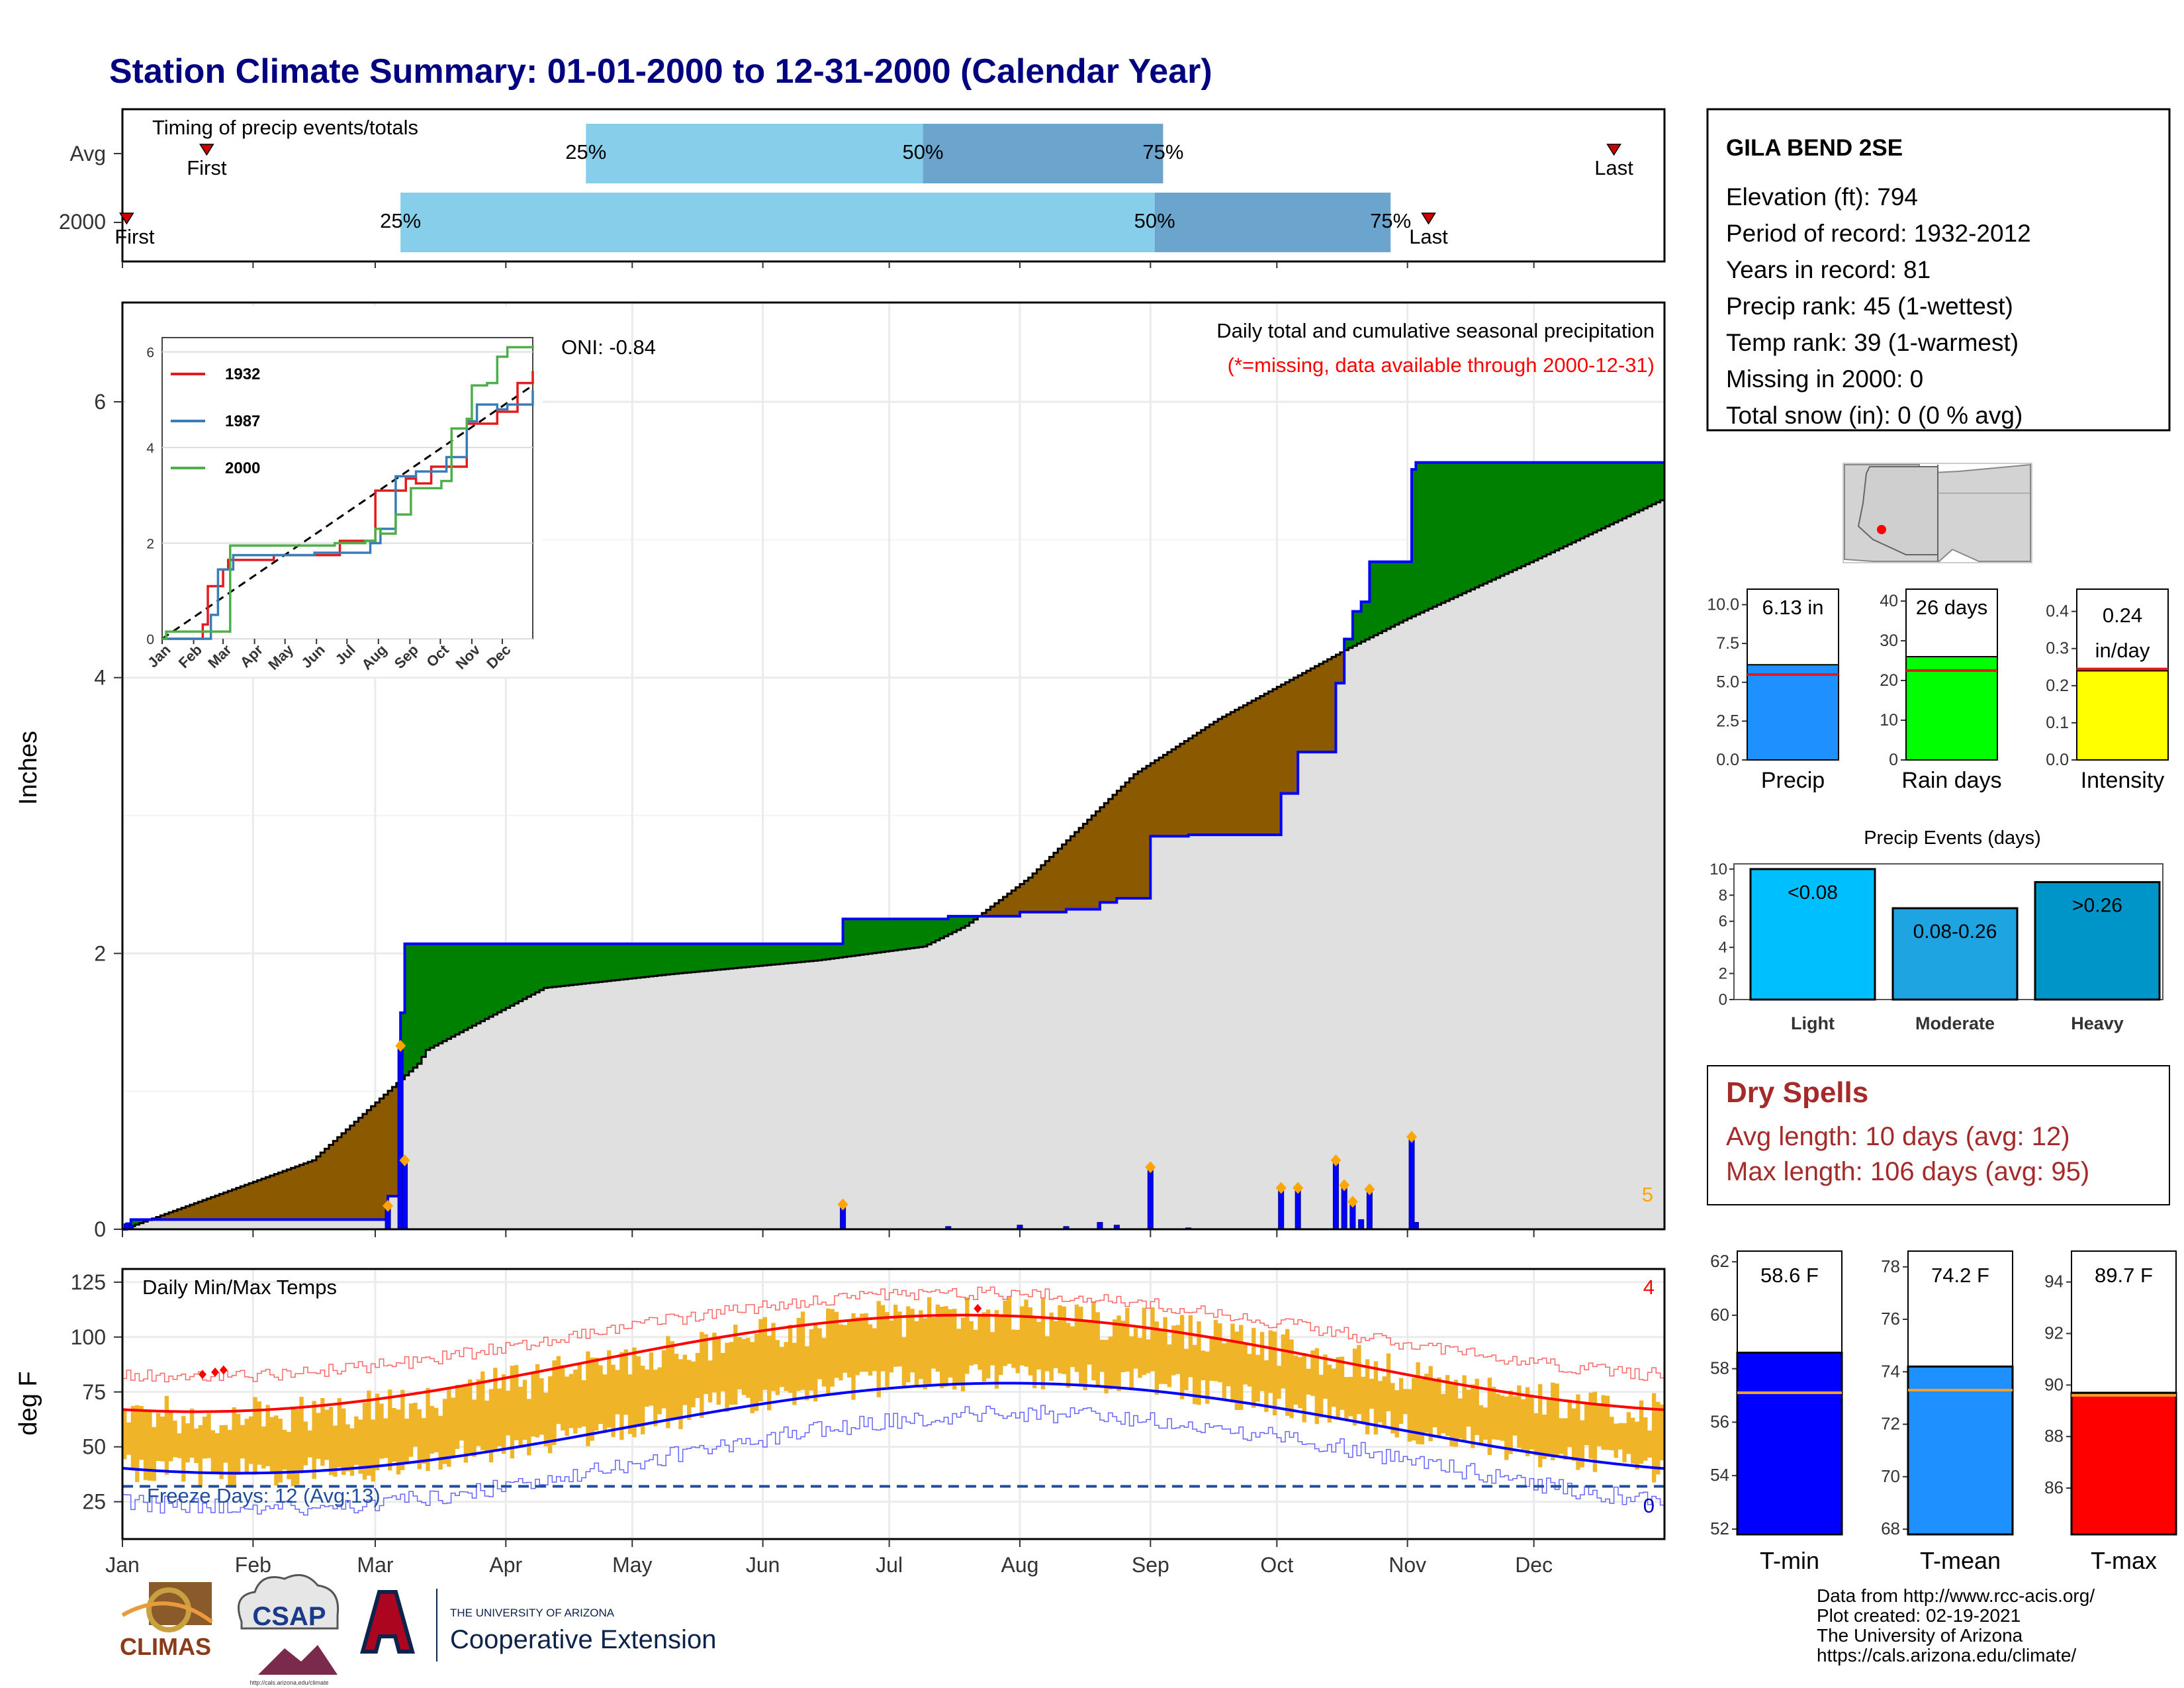 Image resolution: width=2184 pixels, height=1688 pixels. I want to click on tmean-ytick-label: 68, so click(1891, 1528).